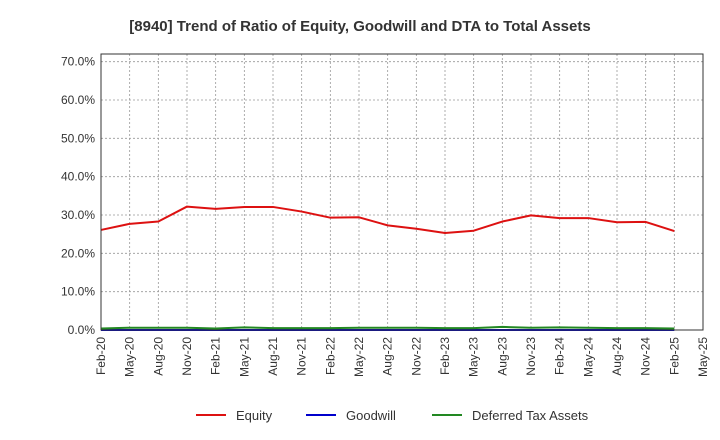 Image resolution: width=720 pixels, height=440 pixels. Describe the element at coordinates (617, 356) in the screenshot. I see `x-tick-label: Aug-24` at that location.